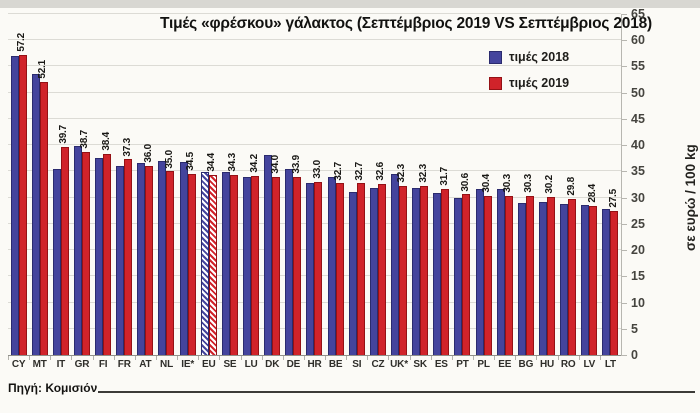  I want to click on value-label-NL: 35.0, so click(169, 159).